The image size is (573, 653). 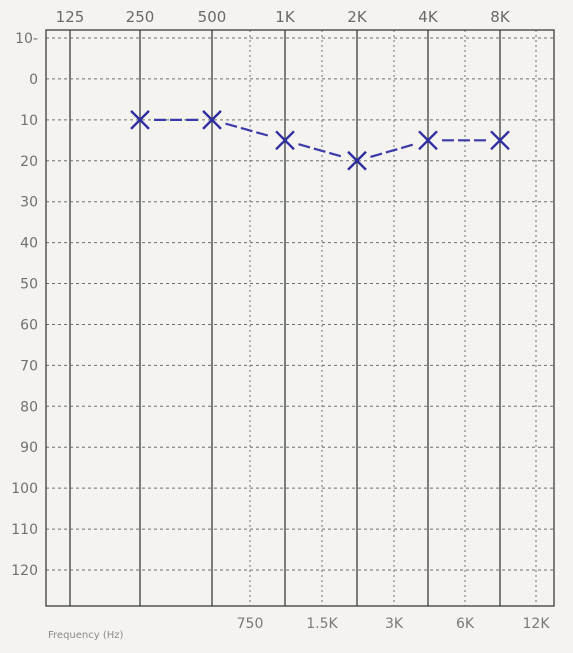 I want to click on x-axis-label: Frequency (Hz), so click(x=86, y=635).